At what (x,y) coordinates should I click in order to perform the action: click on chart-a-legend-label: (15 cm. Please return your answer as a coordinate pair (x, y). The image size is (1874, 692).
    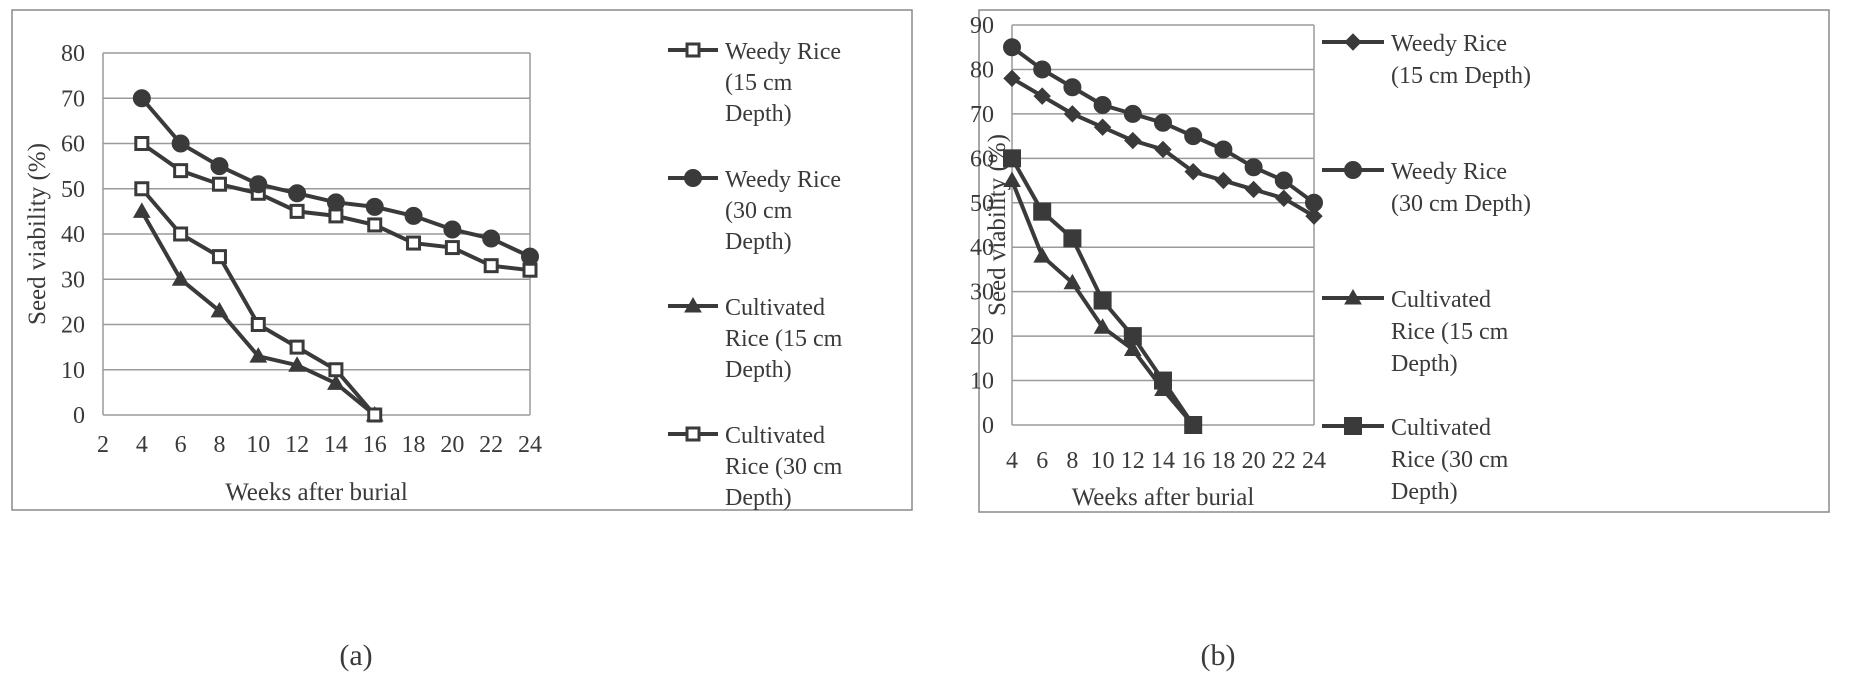
    Looking at the image, I should click on (759, 83).